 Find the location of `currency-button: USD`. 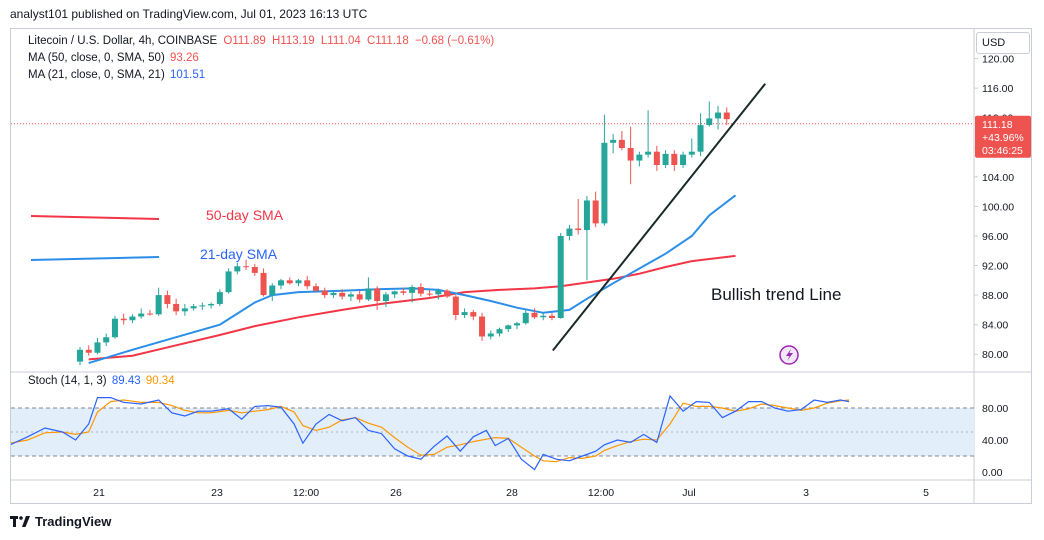

currency-button: USD is located at coordinates (1003, 43).